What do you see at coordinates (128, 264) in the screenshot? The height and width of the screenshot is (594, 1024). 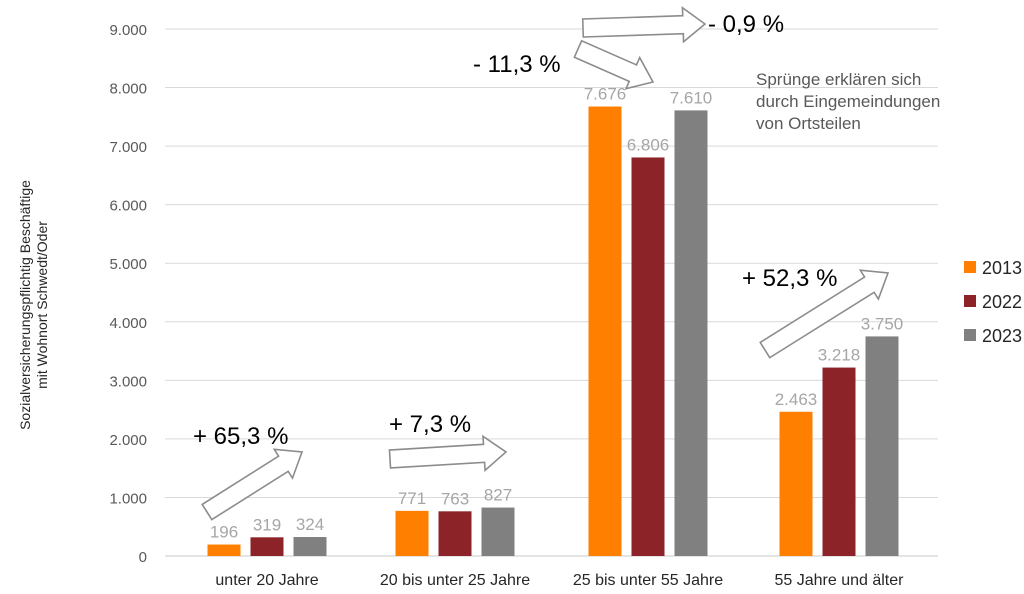 I see `y-tick-label: 5.000` at bounding box center [128, 264].